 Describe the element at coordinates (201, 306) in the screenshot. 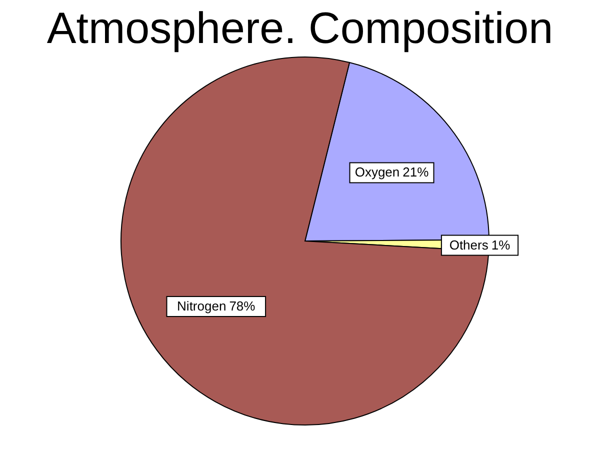

I see `slice-label: Nitrogen` at that location.